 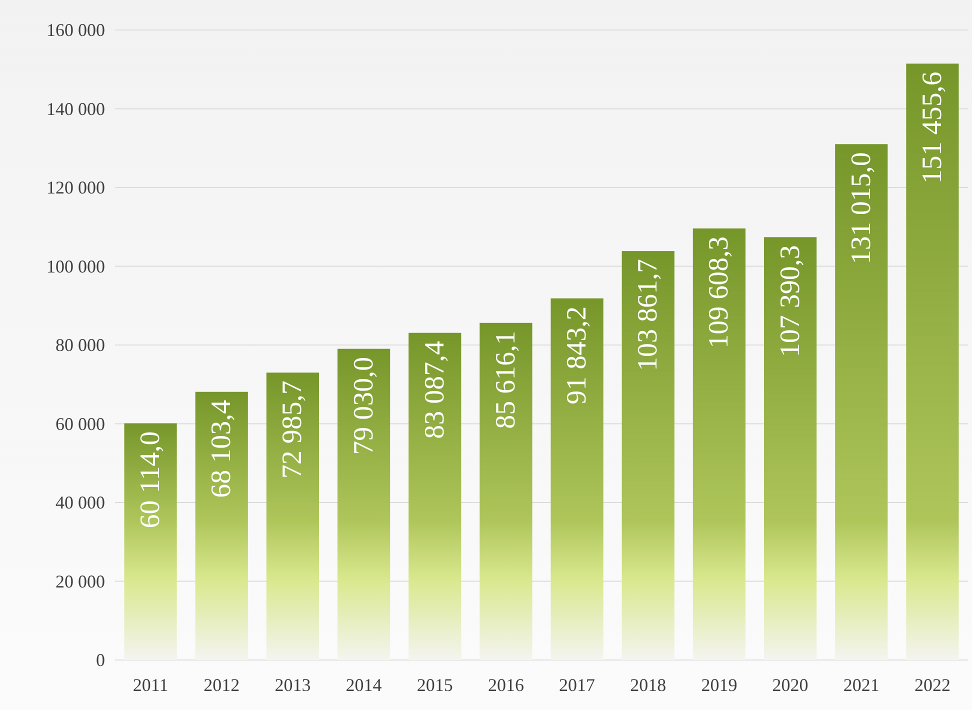 I want to click on x-tick-label: 2012, so click(x=222, y=685).